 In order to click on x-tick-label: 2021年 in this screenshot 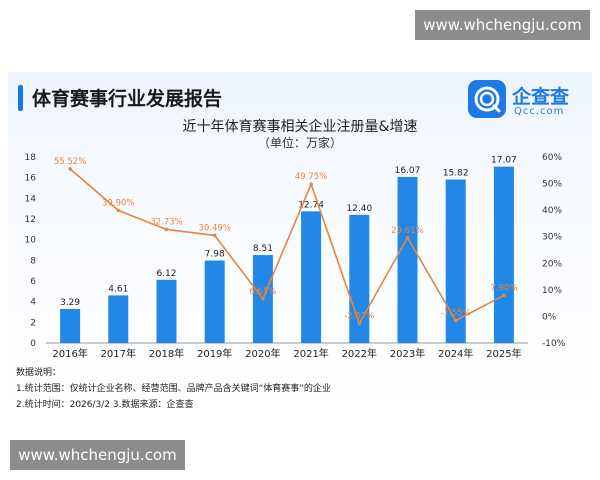, I will do `click(310, 353)`.